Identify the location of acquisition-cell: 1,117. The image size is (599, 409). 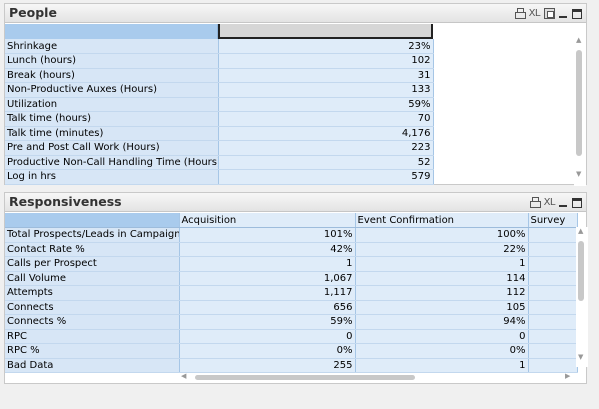
(267, 293).